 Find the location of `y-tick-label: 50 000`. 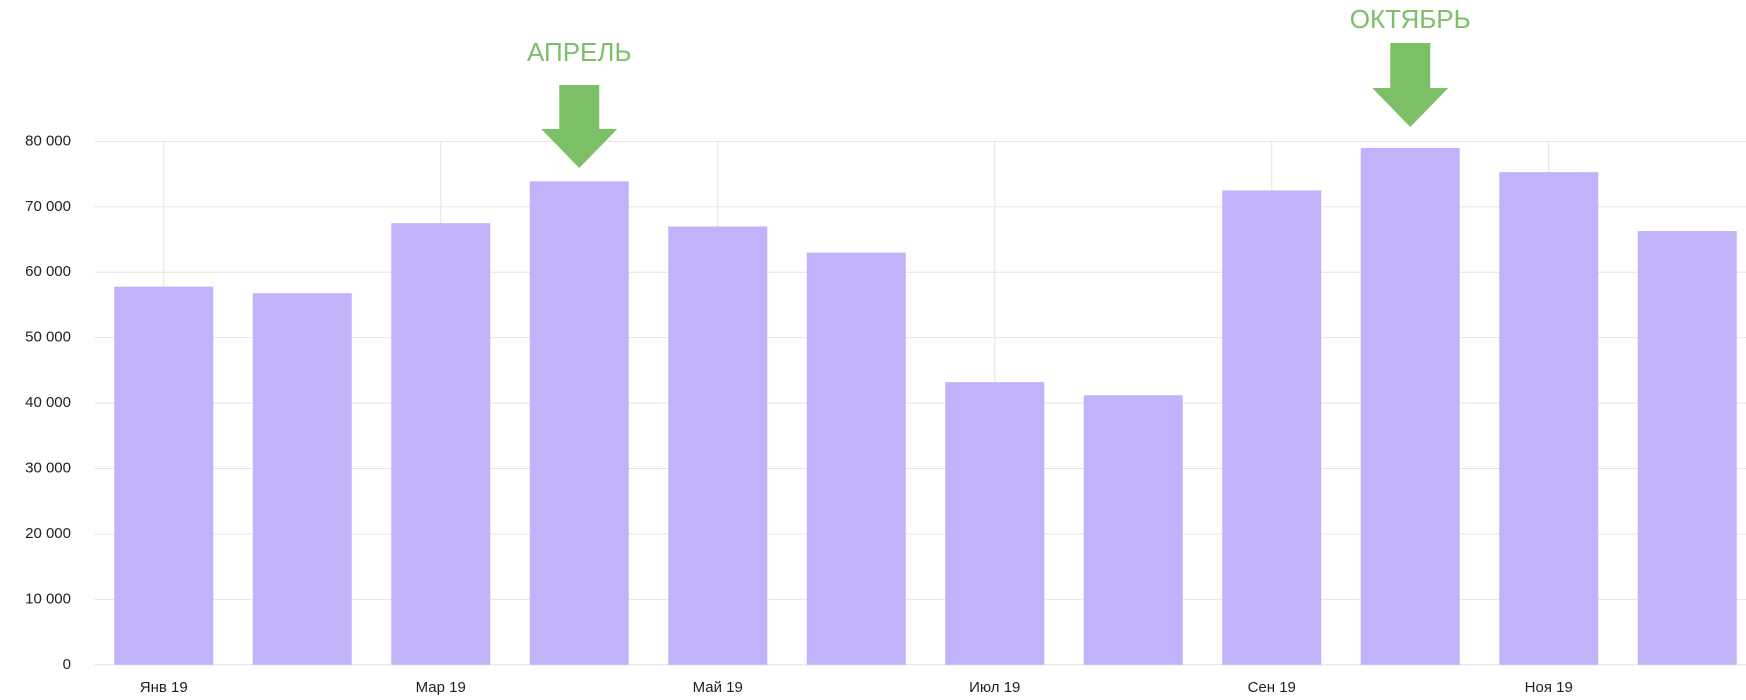

y-tick-label: 50 000 is located at coordinates (48, 337).